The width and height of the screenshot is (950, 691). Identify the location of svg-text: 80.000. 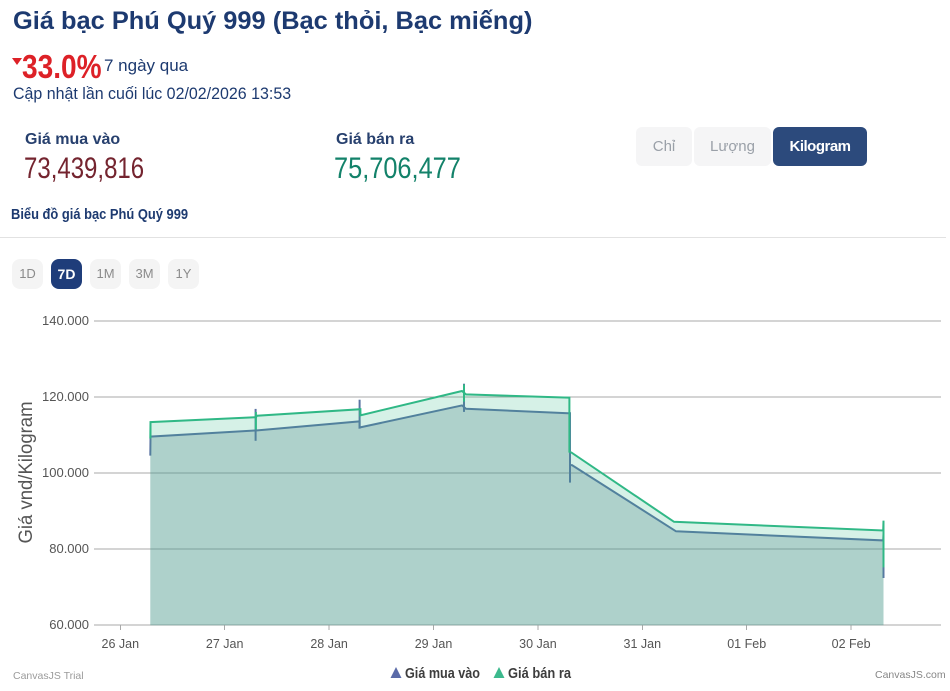
(69, 548).